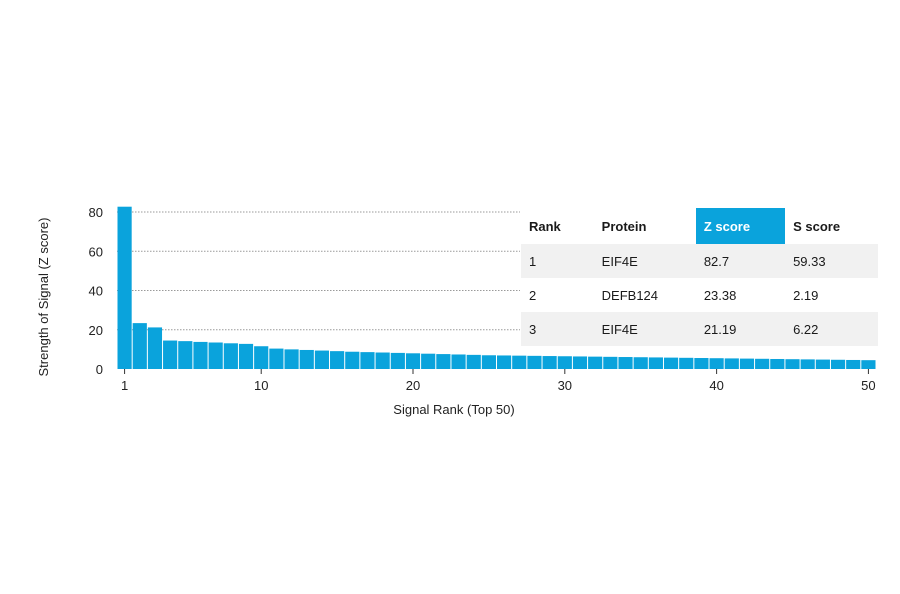  Describe the element at coordinates (261, 385) in the screenshot. I see `x-tick-label: 10` at that location.